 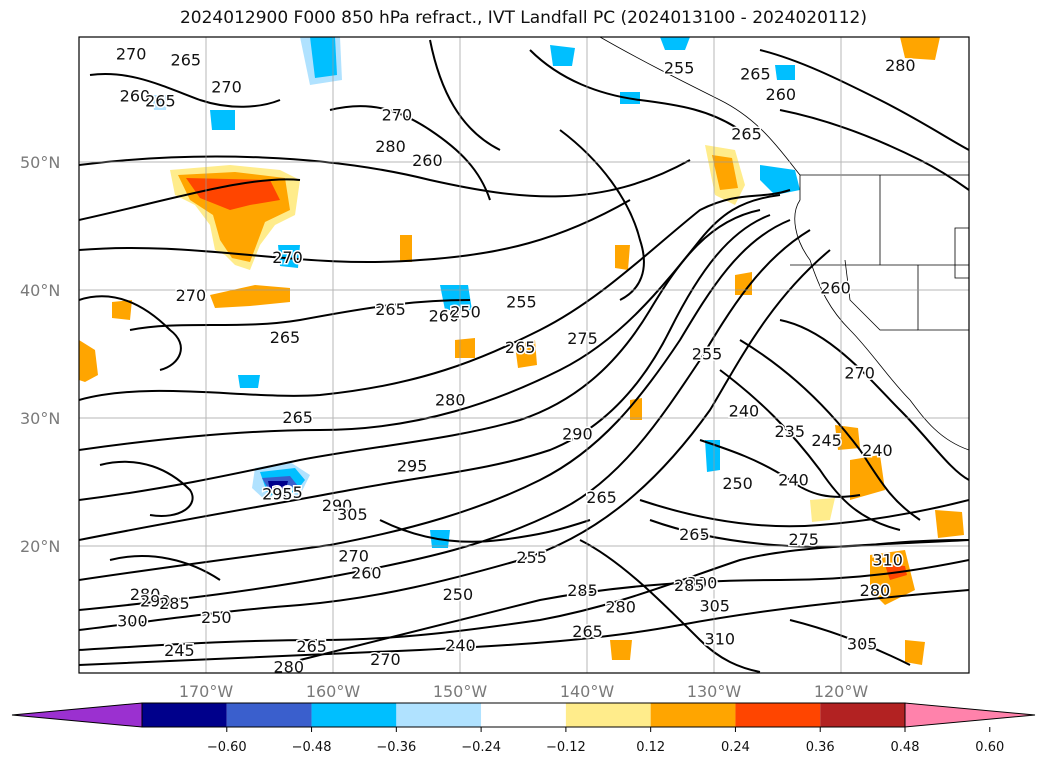 What do you see at coordinates (77, 715) in the screenshot?
I see `colorbar-extend-min` at bounding box center [77, 715].